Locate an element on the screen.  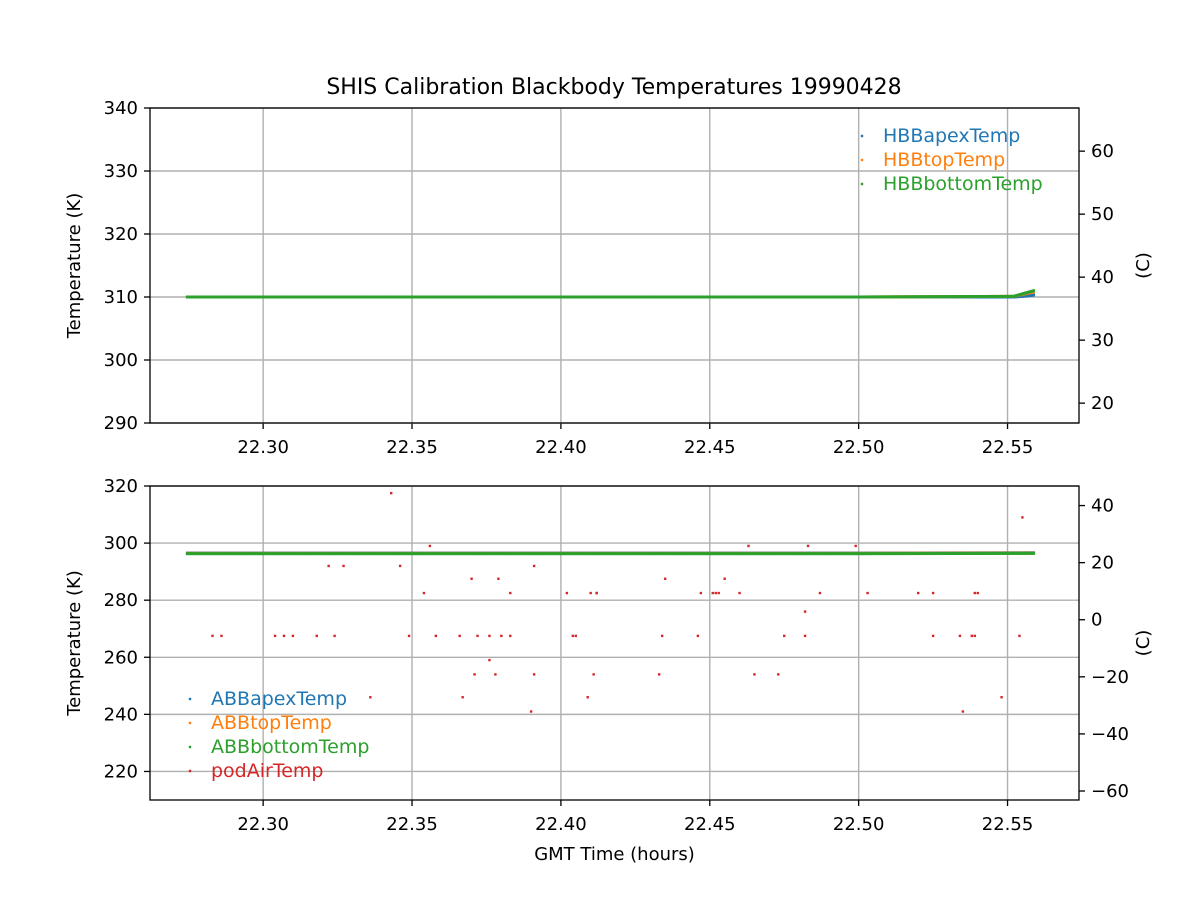
legend-entry: HBBapexTemp is located at coordinates (951, 136).